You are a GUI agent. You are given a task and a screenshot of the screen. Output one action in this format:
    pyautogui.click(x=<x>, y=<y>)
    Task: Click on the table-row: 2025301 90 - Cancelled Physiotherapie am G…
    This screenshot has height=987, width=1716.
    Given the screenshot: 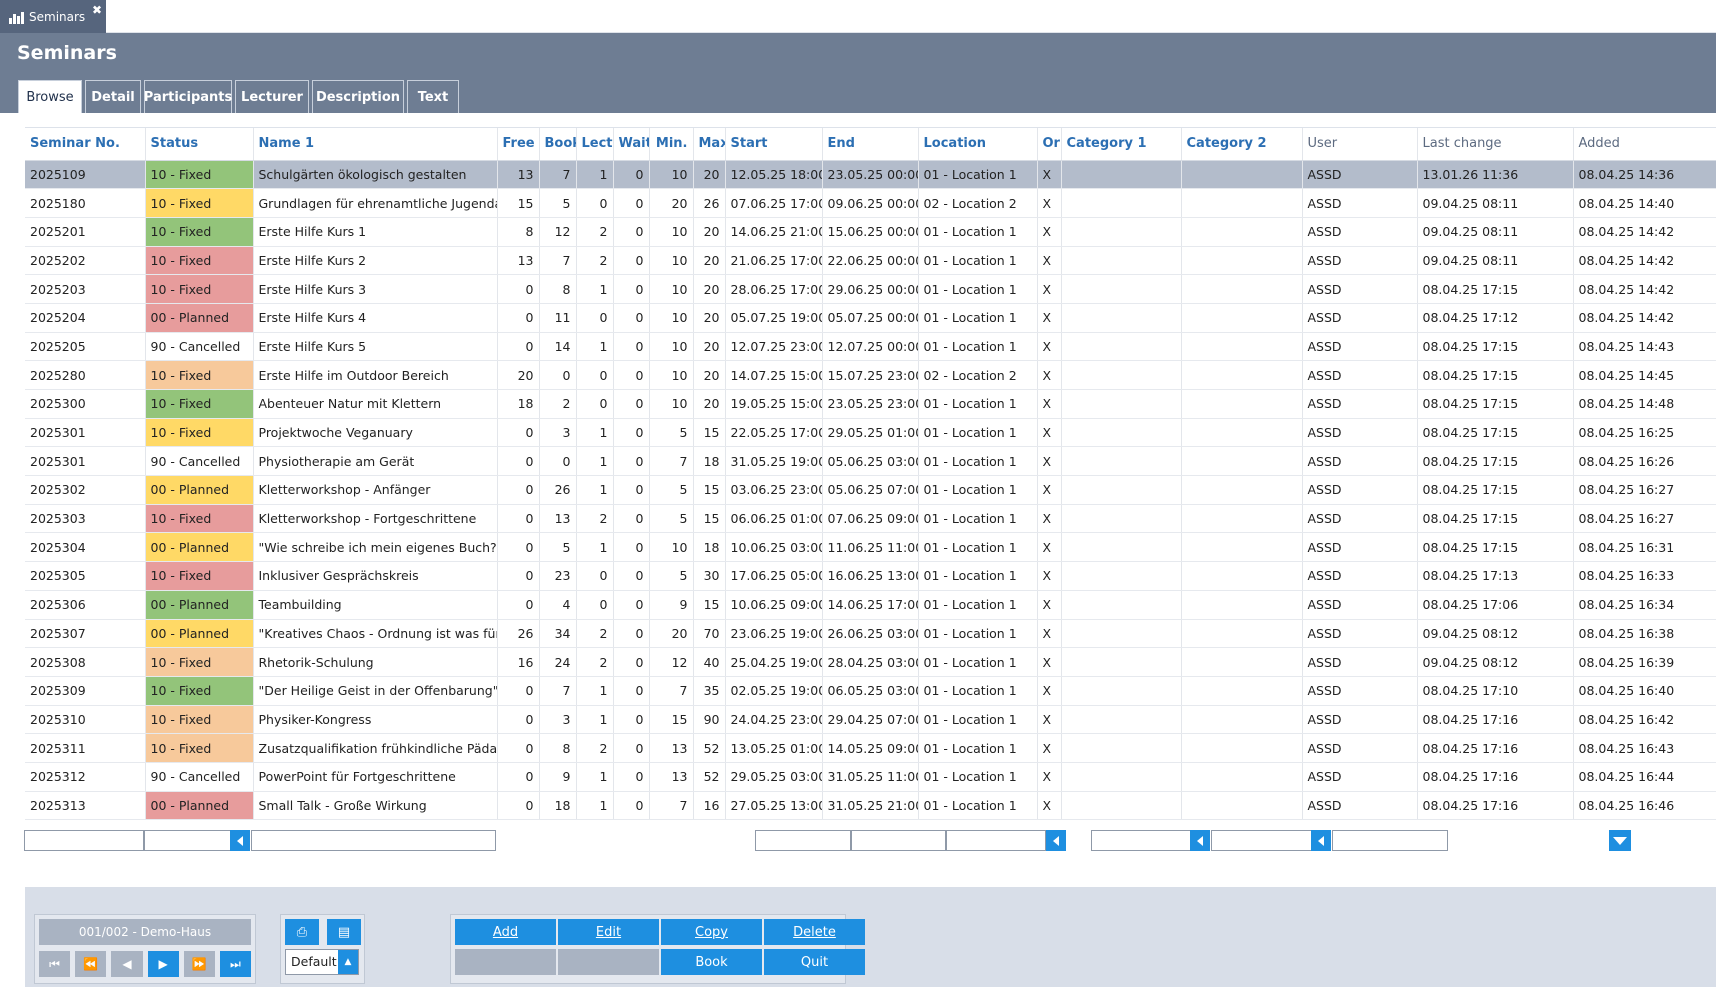 What is the action you would take?
    pyautogui.click(x=870, y=461)
    